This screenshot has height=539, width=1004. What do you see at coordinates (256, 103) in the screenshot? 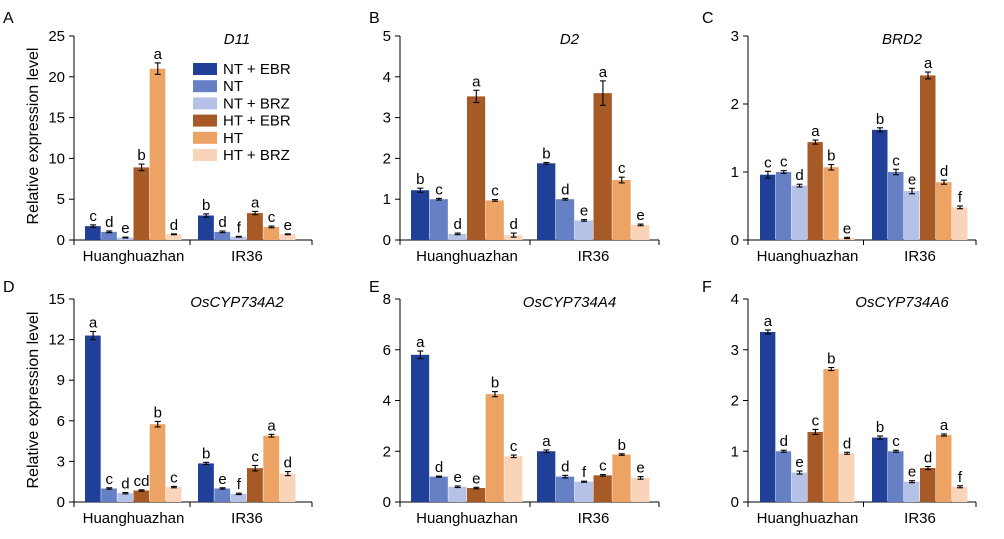
I see `legend-label: NT + BRZ` at bounding box center [256, 103].